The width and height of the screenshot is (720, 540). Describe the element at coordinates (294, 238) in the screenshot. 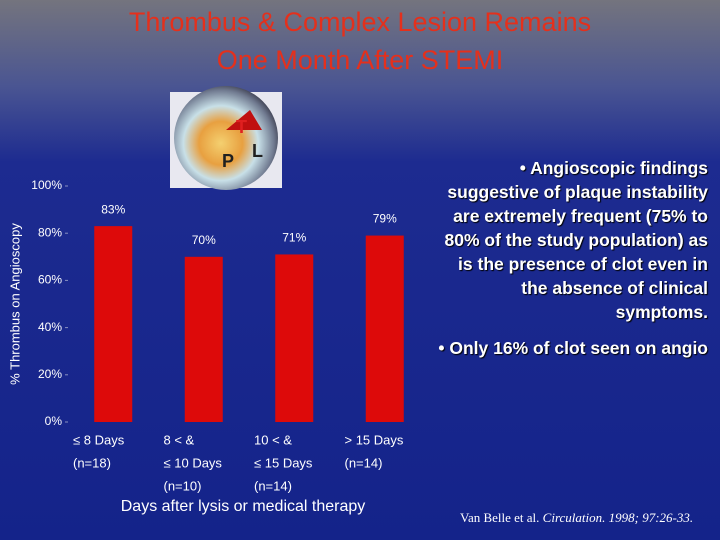

I see `value-label: 71%` at that location.